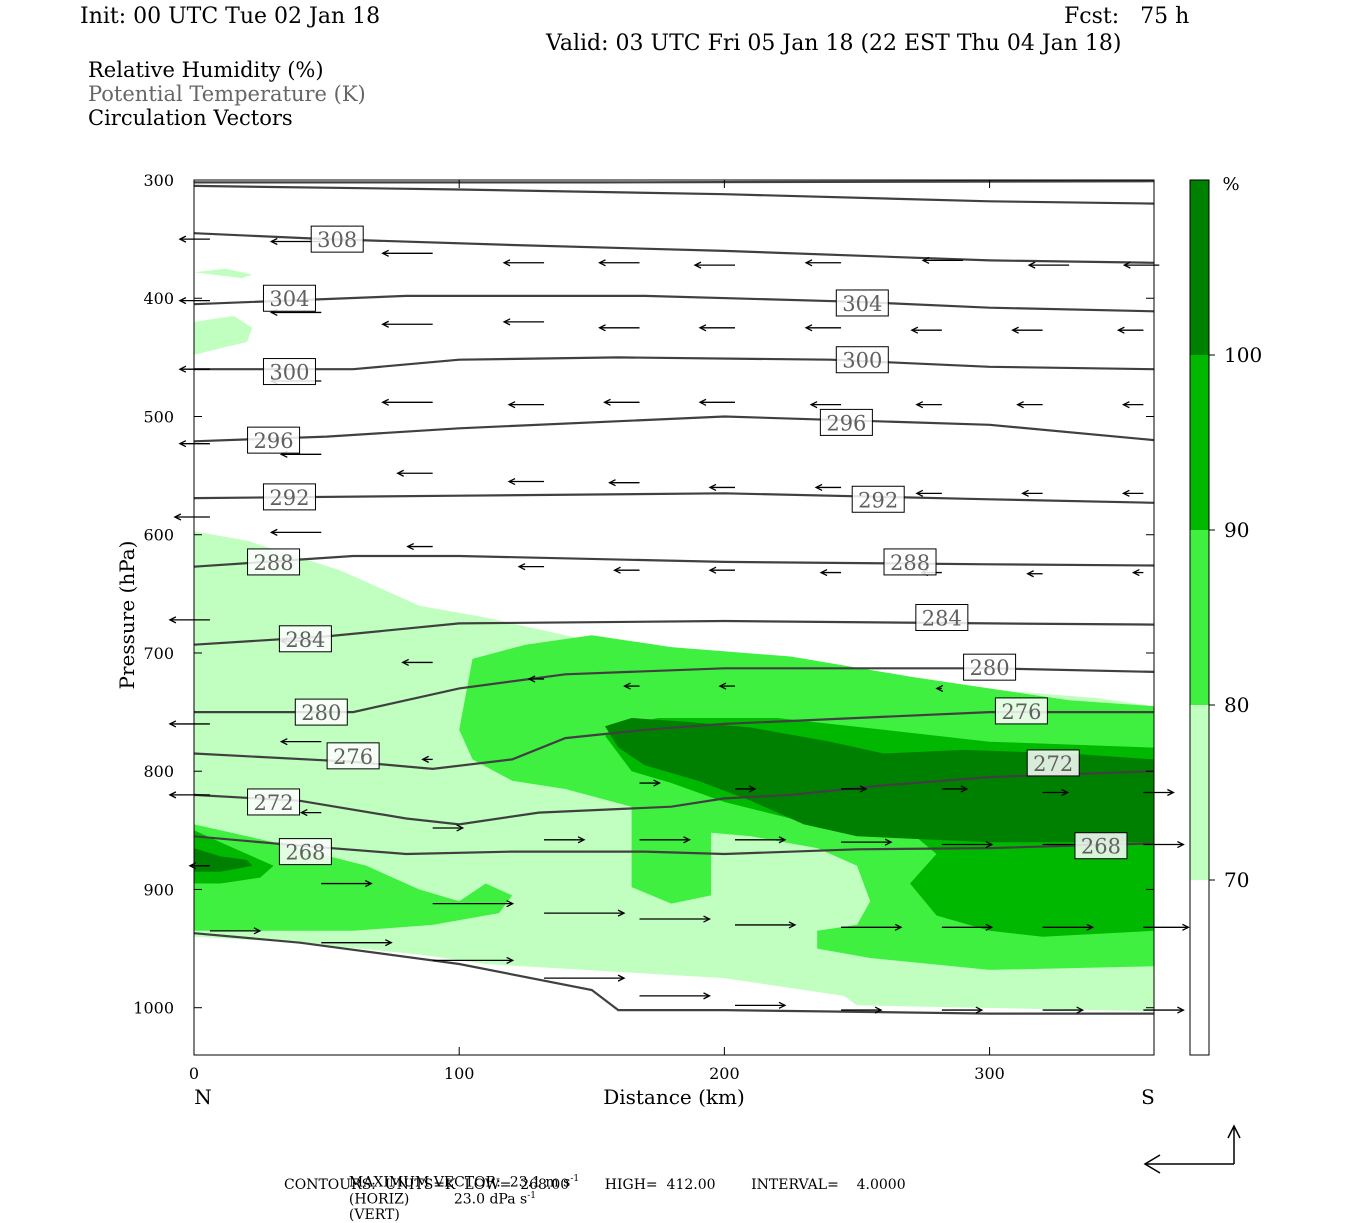 Image resolution: width=1350 pixels, height=1223 pixels. I want to click on legend-circulation-vectors: Circulation Vectors, so click(190, 118).